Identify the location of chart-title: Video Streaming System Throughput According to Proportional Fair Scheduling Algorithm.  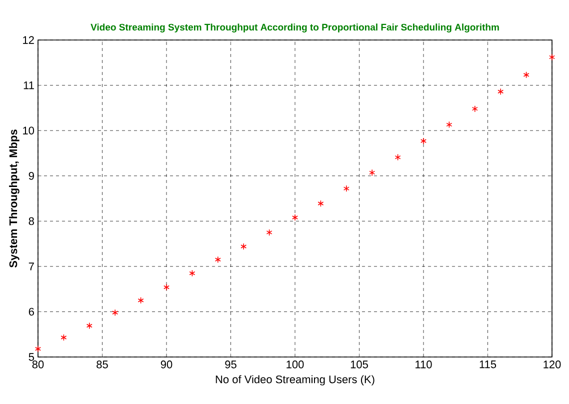
(294, 28).